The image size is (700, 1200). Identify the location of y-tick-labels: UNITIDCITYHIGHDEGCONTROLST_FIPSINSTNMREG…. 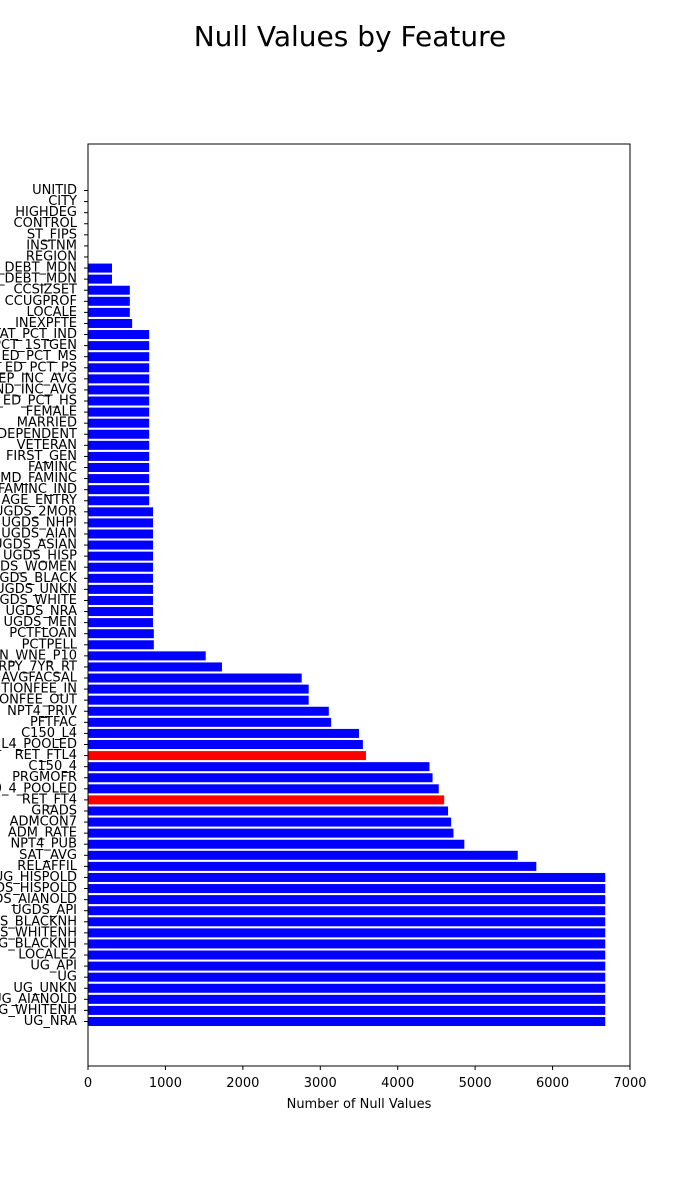
(44, 606).